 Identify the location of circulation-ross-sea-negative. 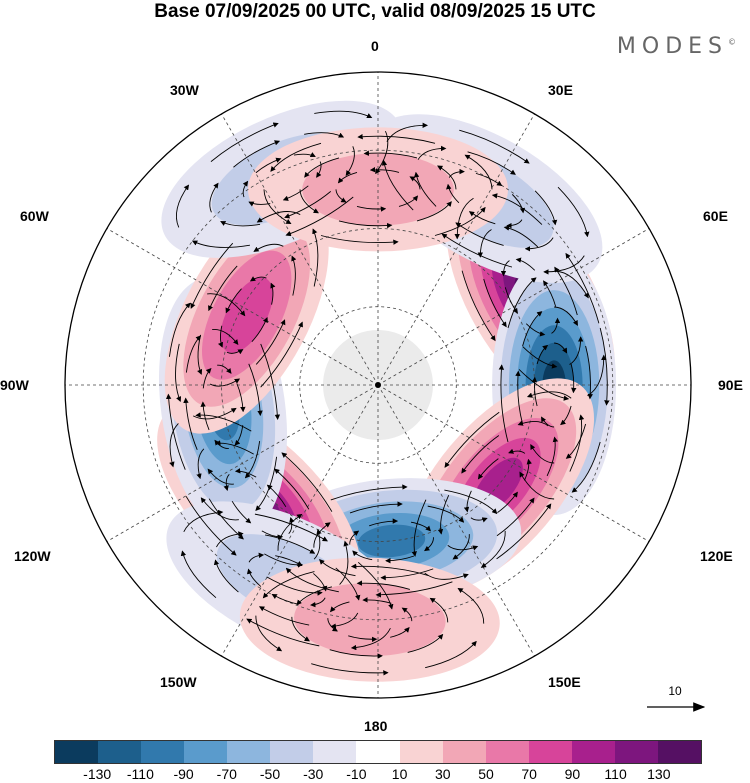
(391, 541).